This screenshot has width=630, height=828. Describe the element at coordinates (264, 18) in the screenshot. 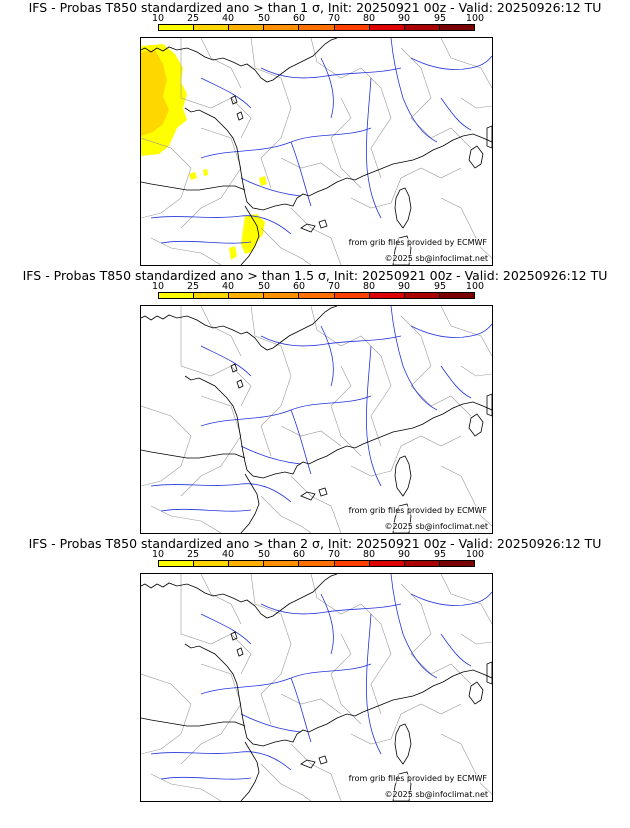

I see `colorbar-tick-label: 50` at that location.